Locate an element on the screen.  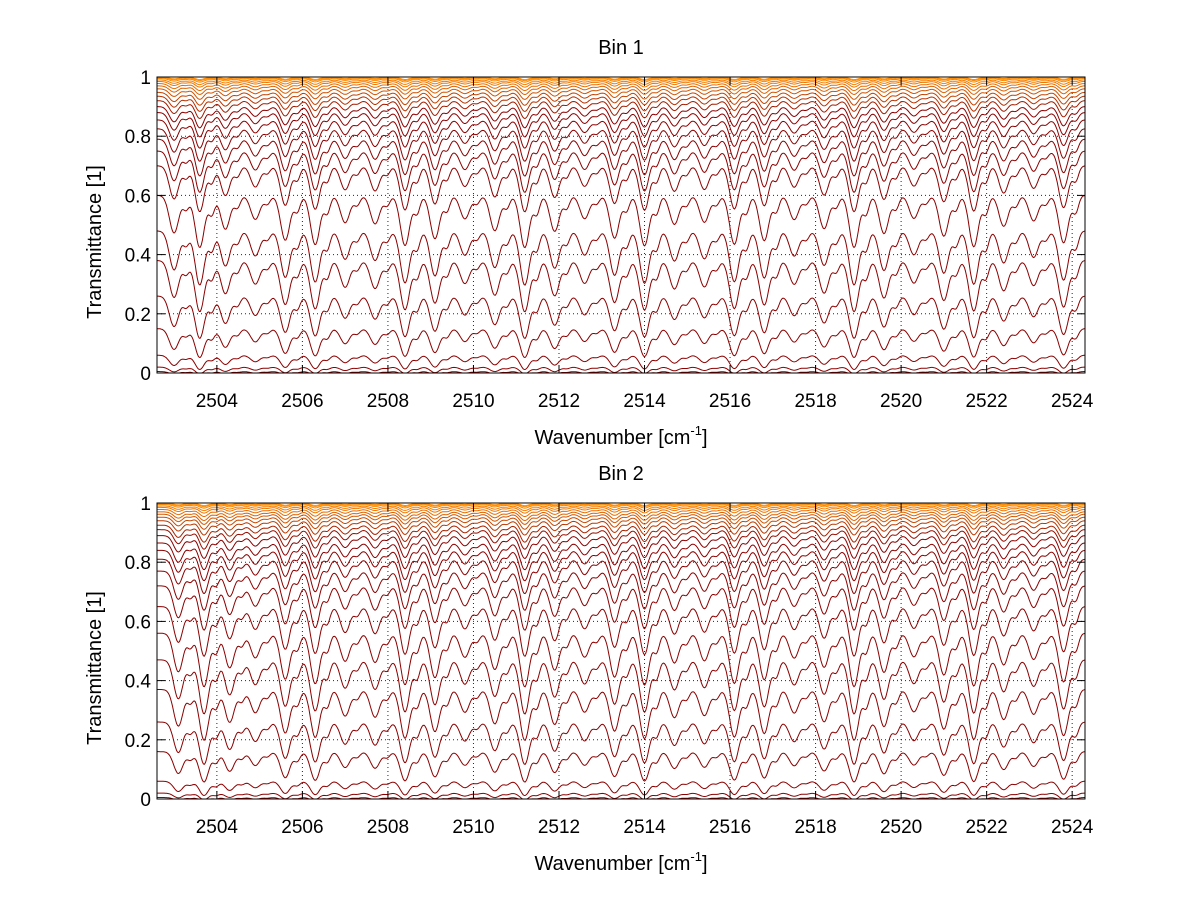
chart-title: Bin 1 is located at coordinates (621, 48).